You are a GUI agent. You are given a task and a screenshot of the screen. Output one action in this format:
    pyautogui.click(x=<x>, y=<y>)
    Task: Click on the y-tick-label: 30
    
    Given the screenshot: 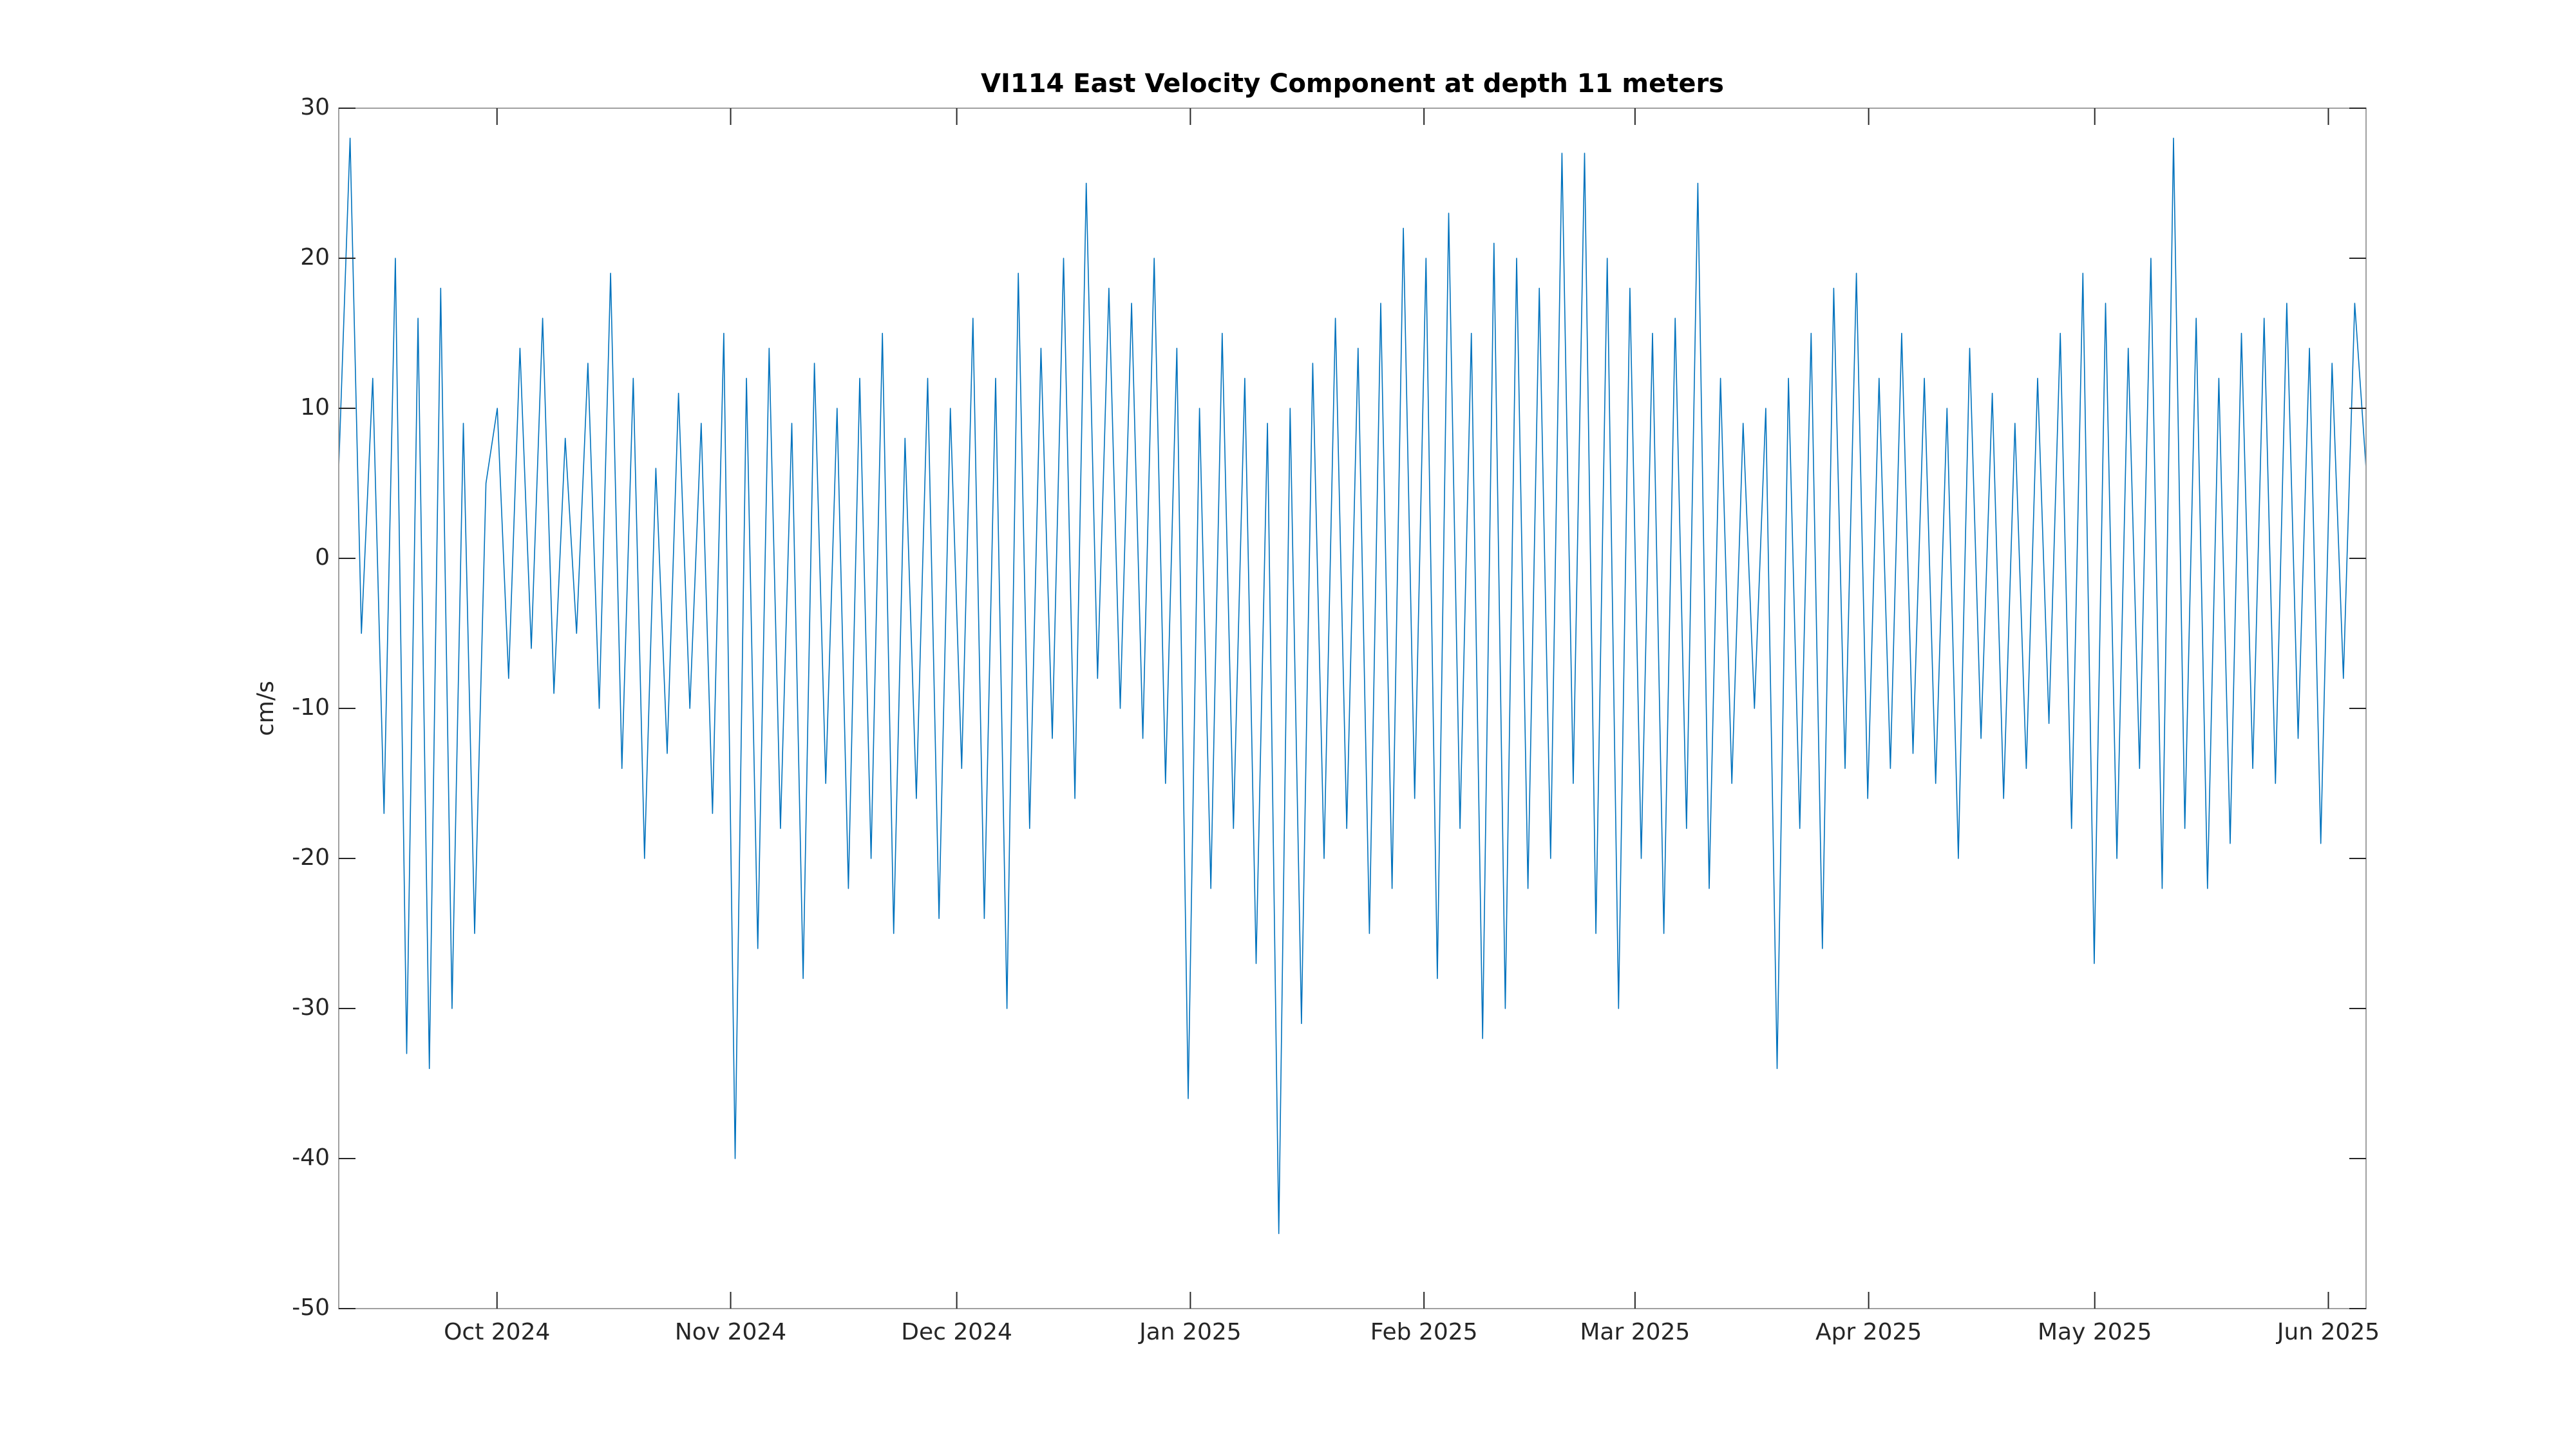 What is the action you would take?
    pyautogui.click(x=315, y=107)
    